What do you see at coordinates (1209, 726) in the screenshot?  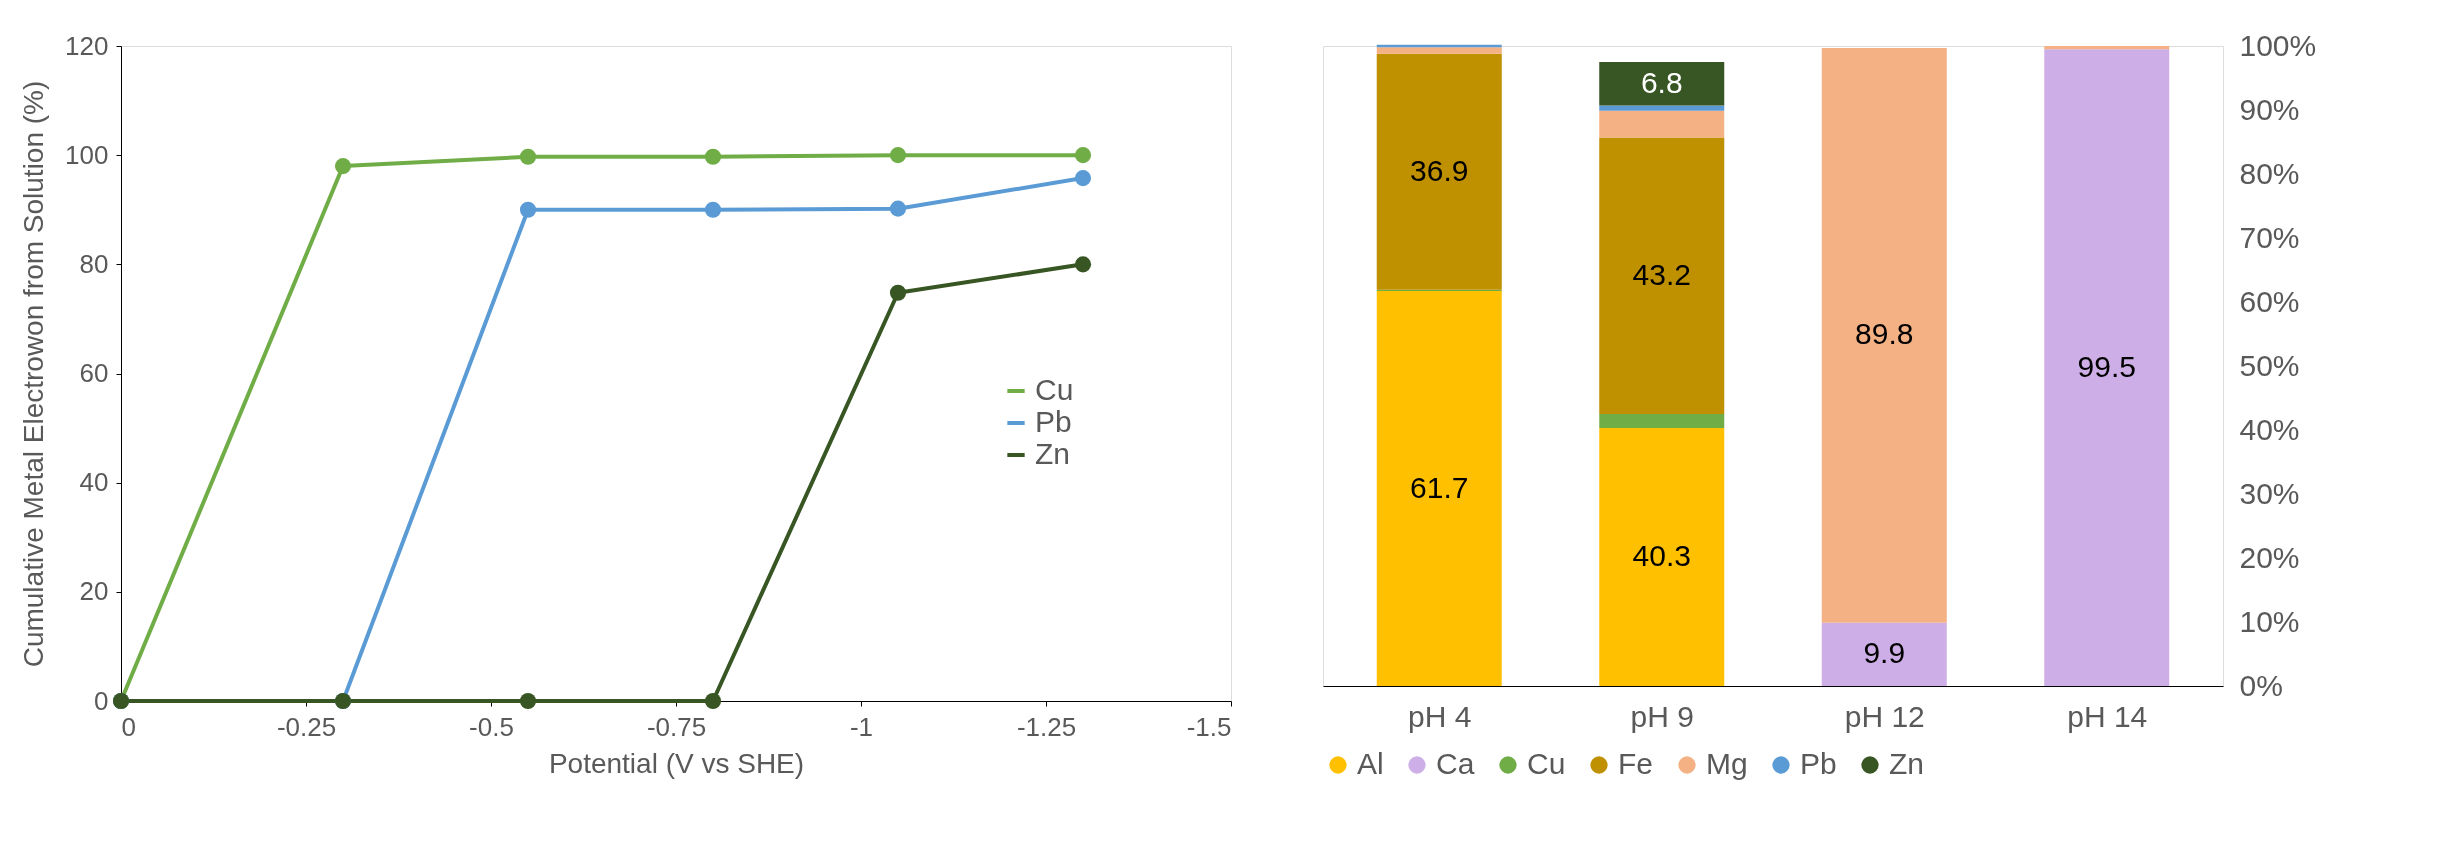 I see `x-tick-label: -1.5` at bounding box center [1209, 726].